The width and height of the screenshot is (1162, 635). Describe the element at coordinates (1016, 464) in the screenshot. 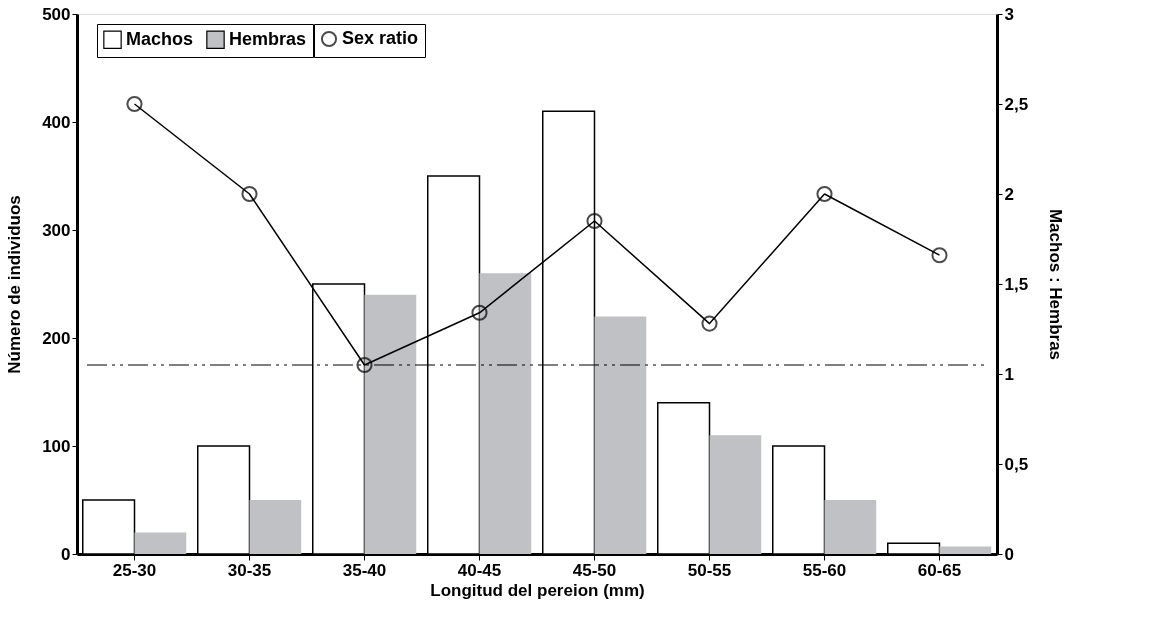

I see `y2-tick-label: 0,5` at that location.